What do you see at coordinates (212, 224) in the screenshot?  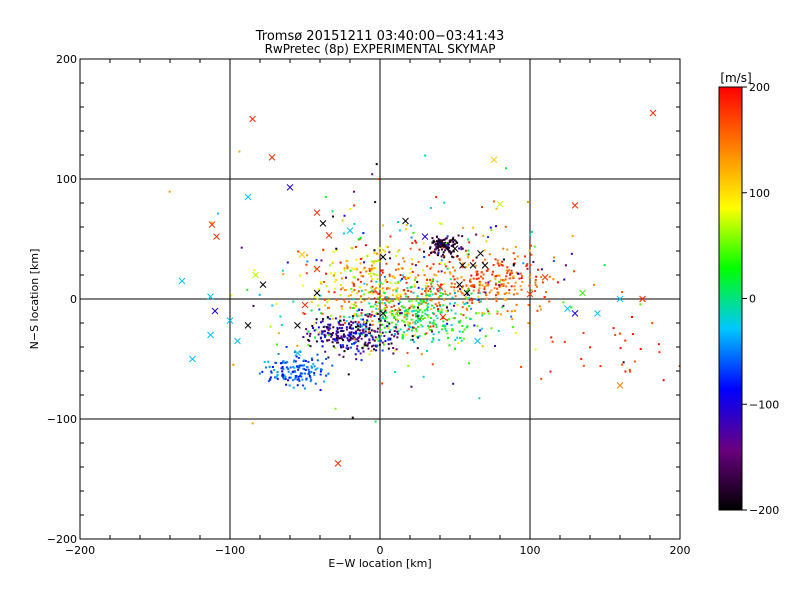 I see `cross-marker` at bounding box center [212, 224].